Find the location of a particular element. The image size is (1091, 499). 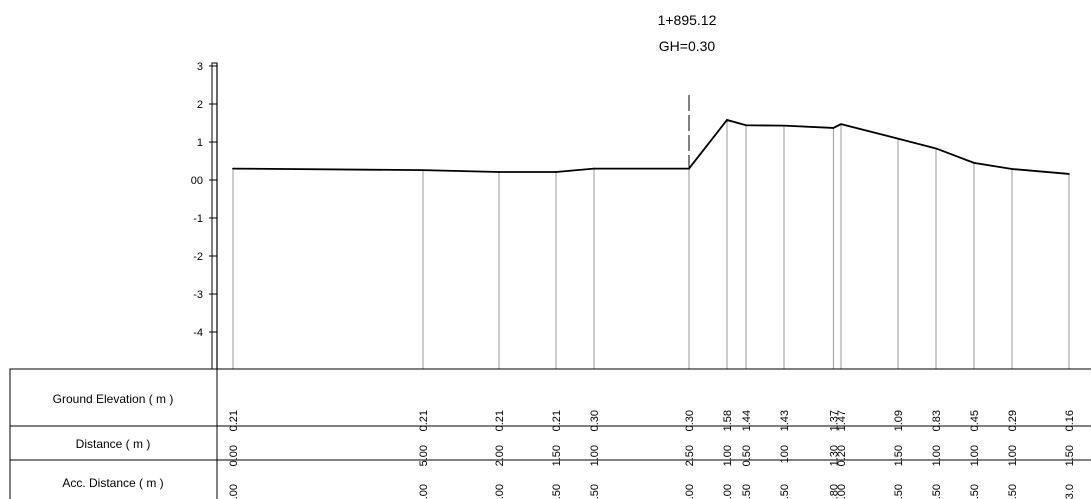

station-chainage: 1+895.12 is located at coordinates (687, 20).